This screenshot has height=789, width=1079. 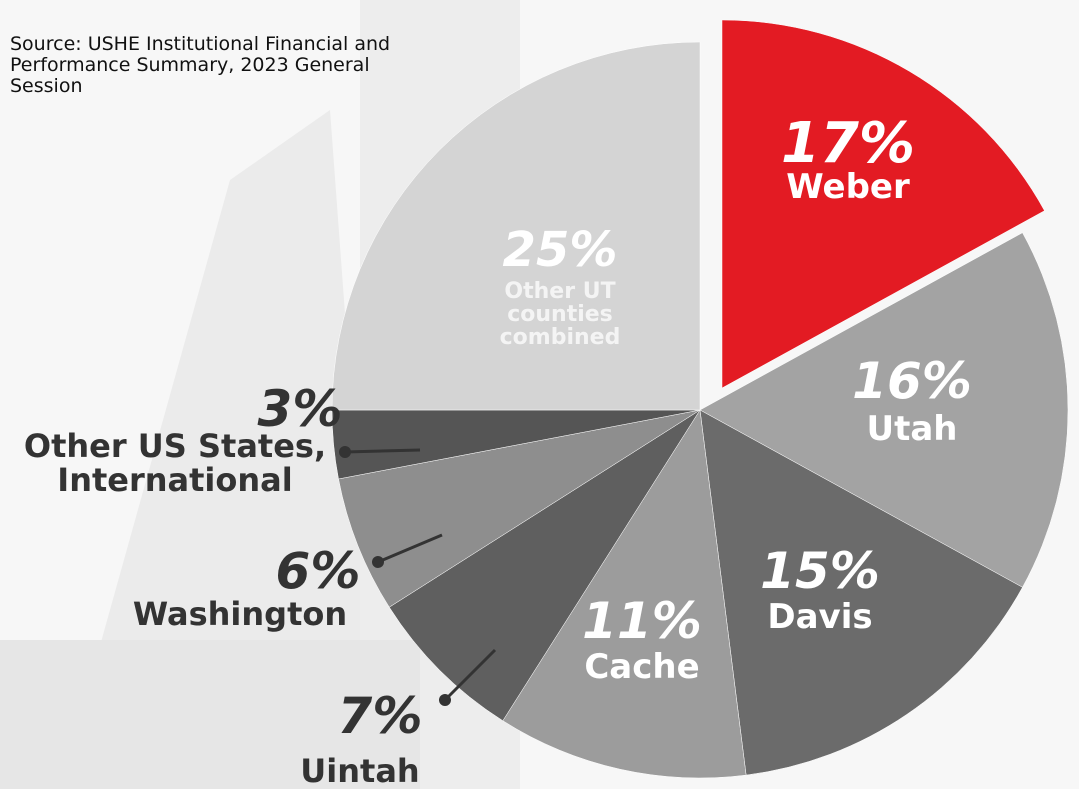 What do you see at coordinates (820, 617) in the screenshot?
I see `category-label: Davis` at bounding box center [820, 617].